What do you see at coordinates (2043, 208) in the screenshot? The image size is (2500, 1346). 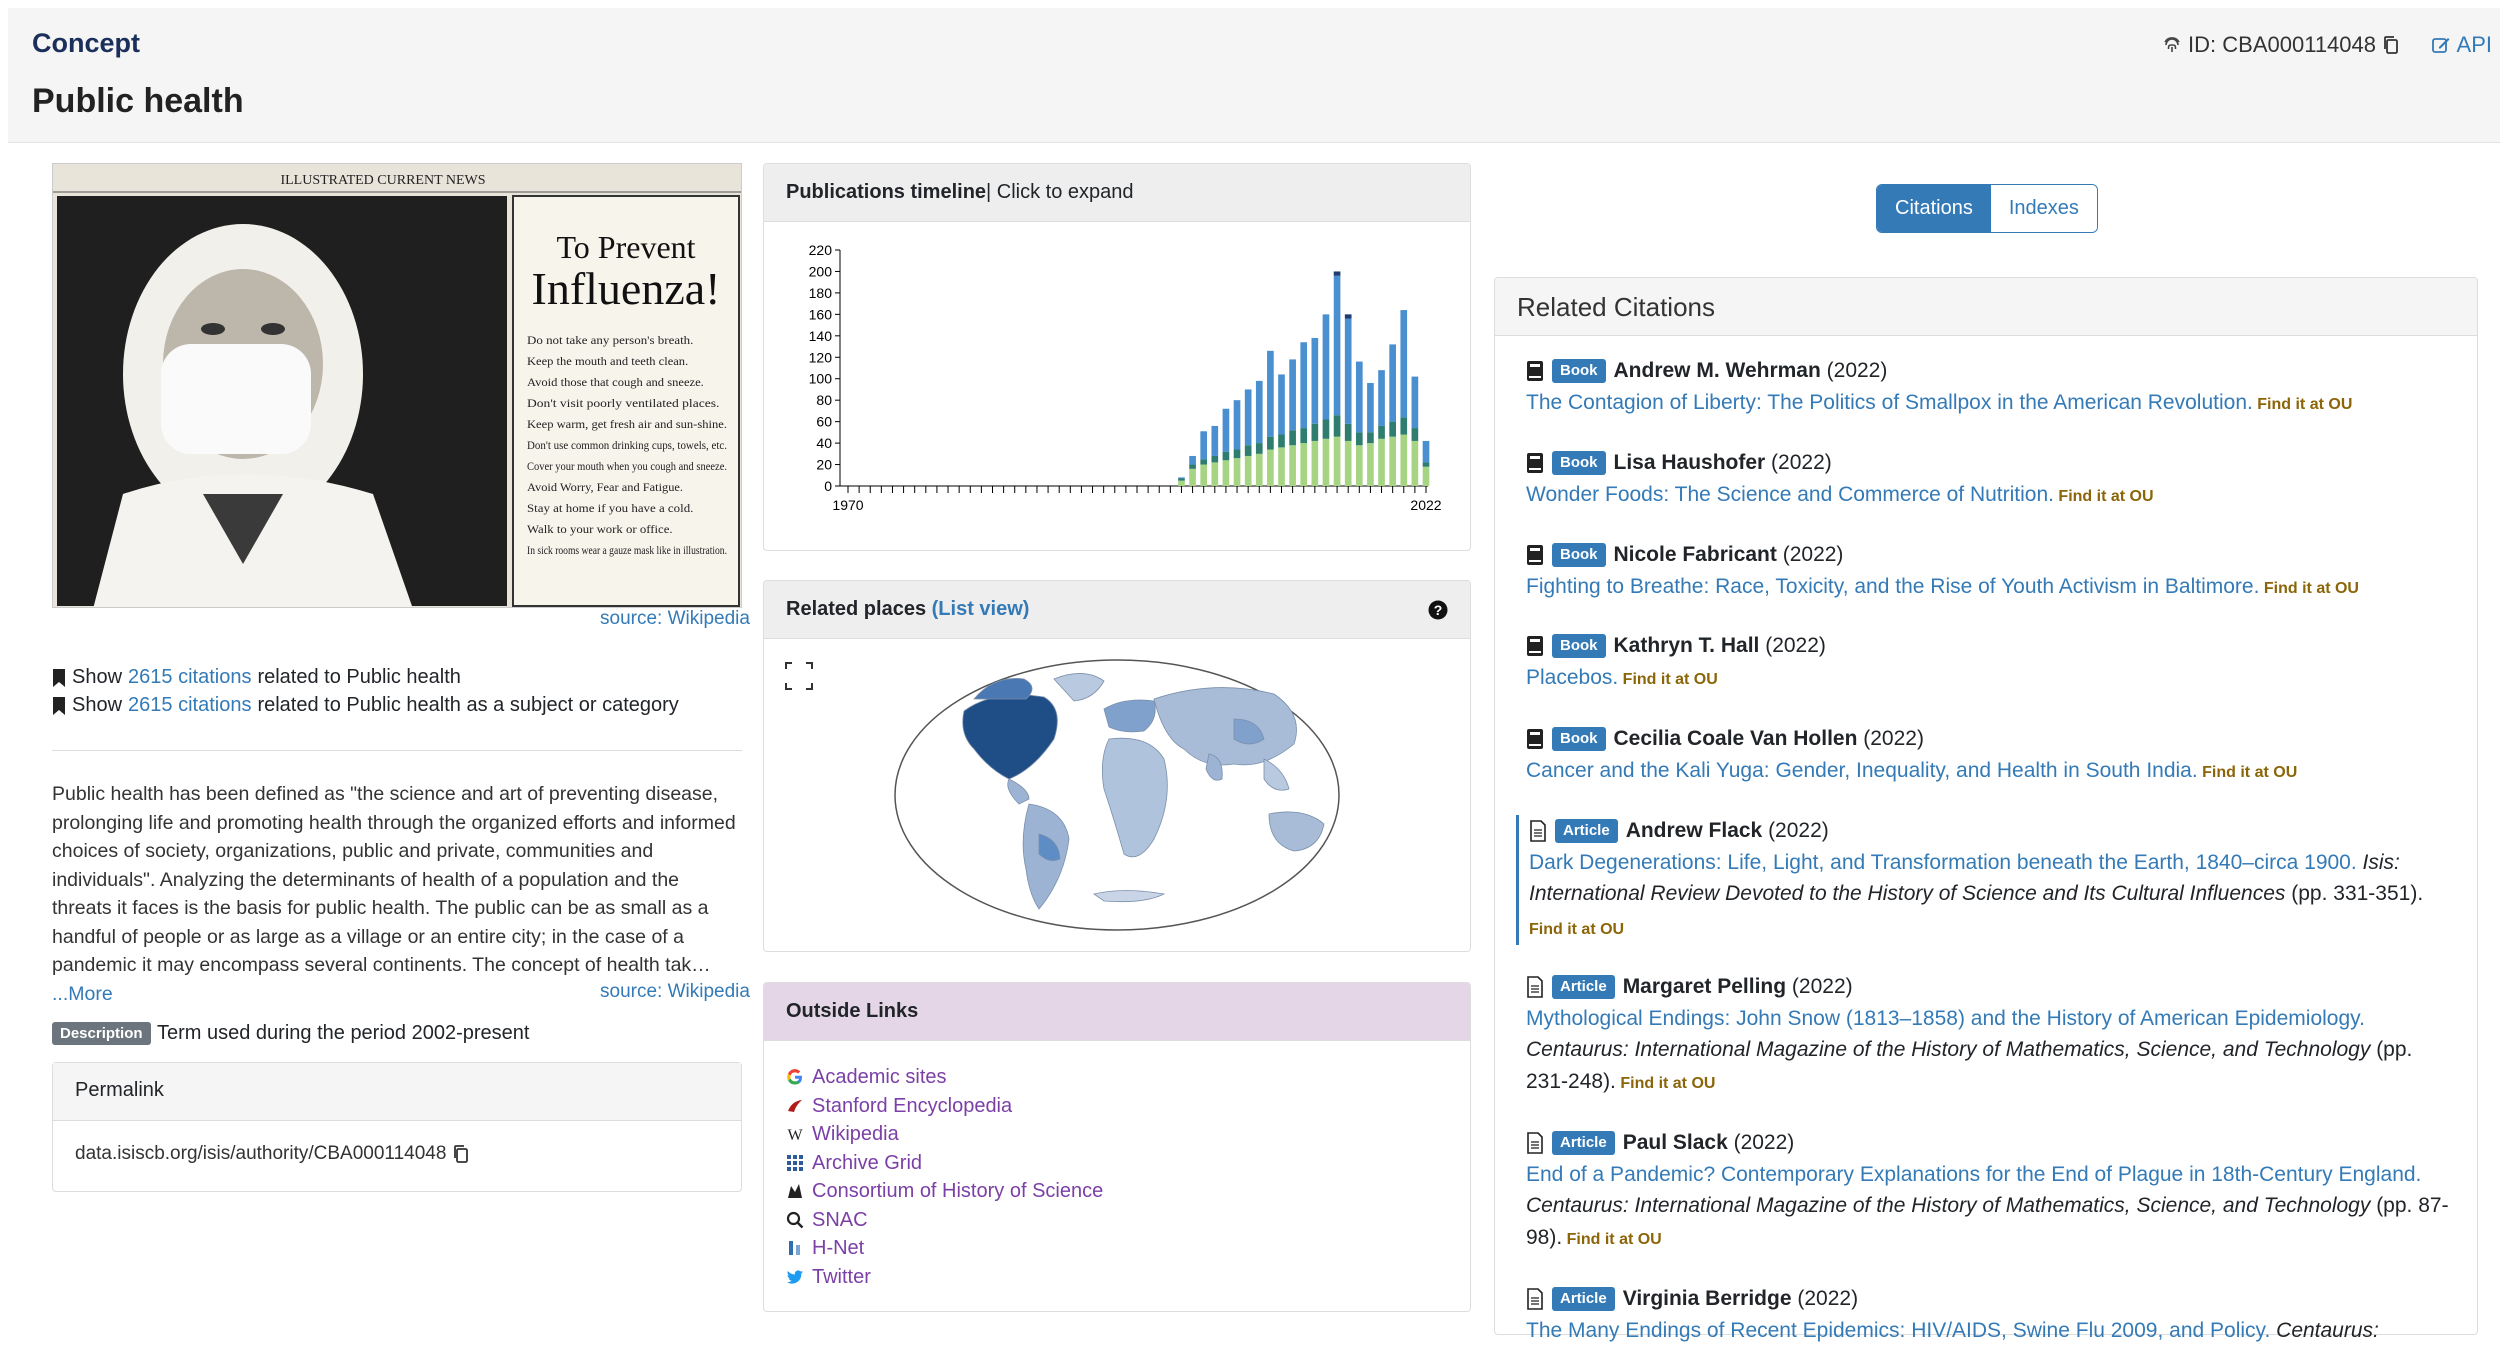 I see `tab-indexes: Indexes` at bounding box center [2043, 208].